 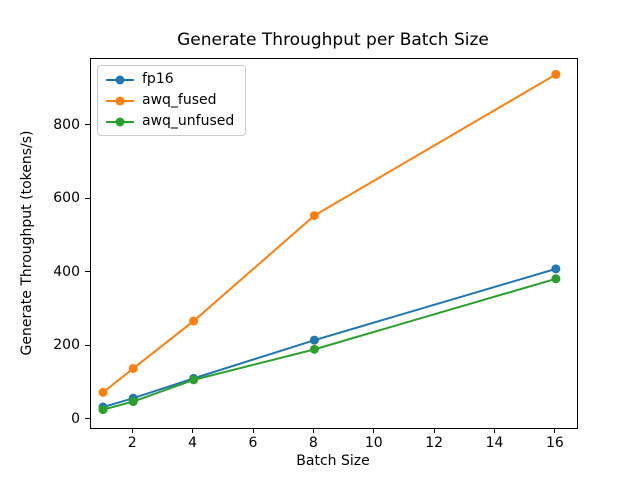 I want to click on legend-marker-awq_unfused, so click(x=120, y=121).